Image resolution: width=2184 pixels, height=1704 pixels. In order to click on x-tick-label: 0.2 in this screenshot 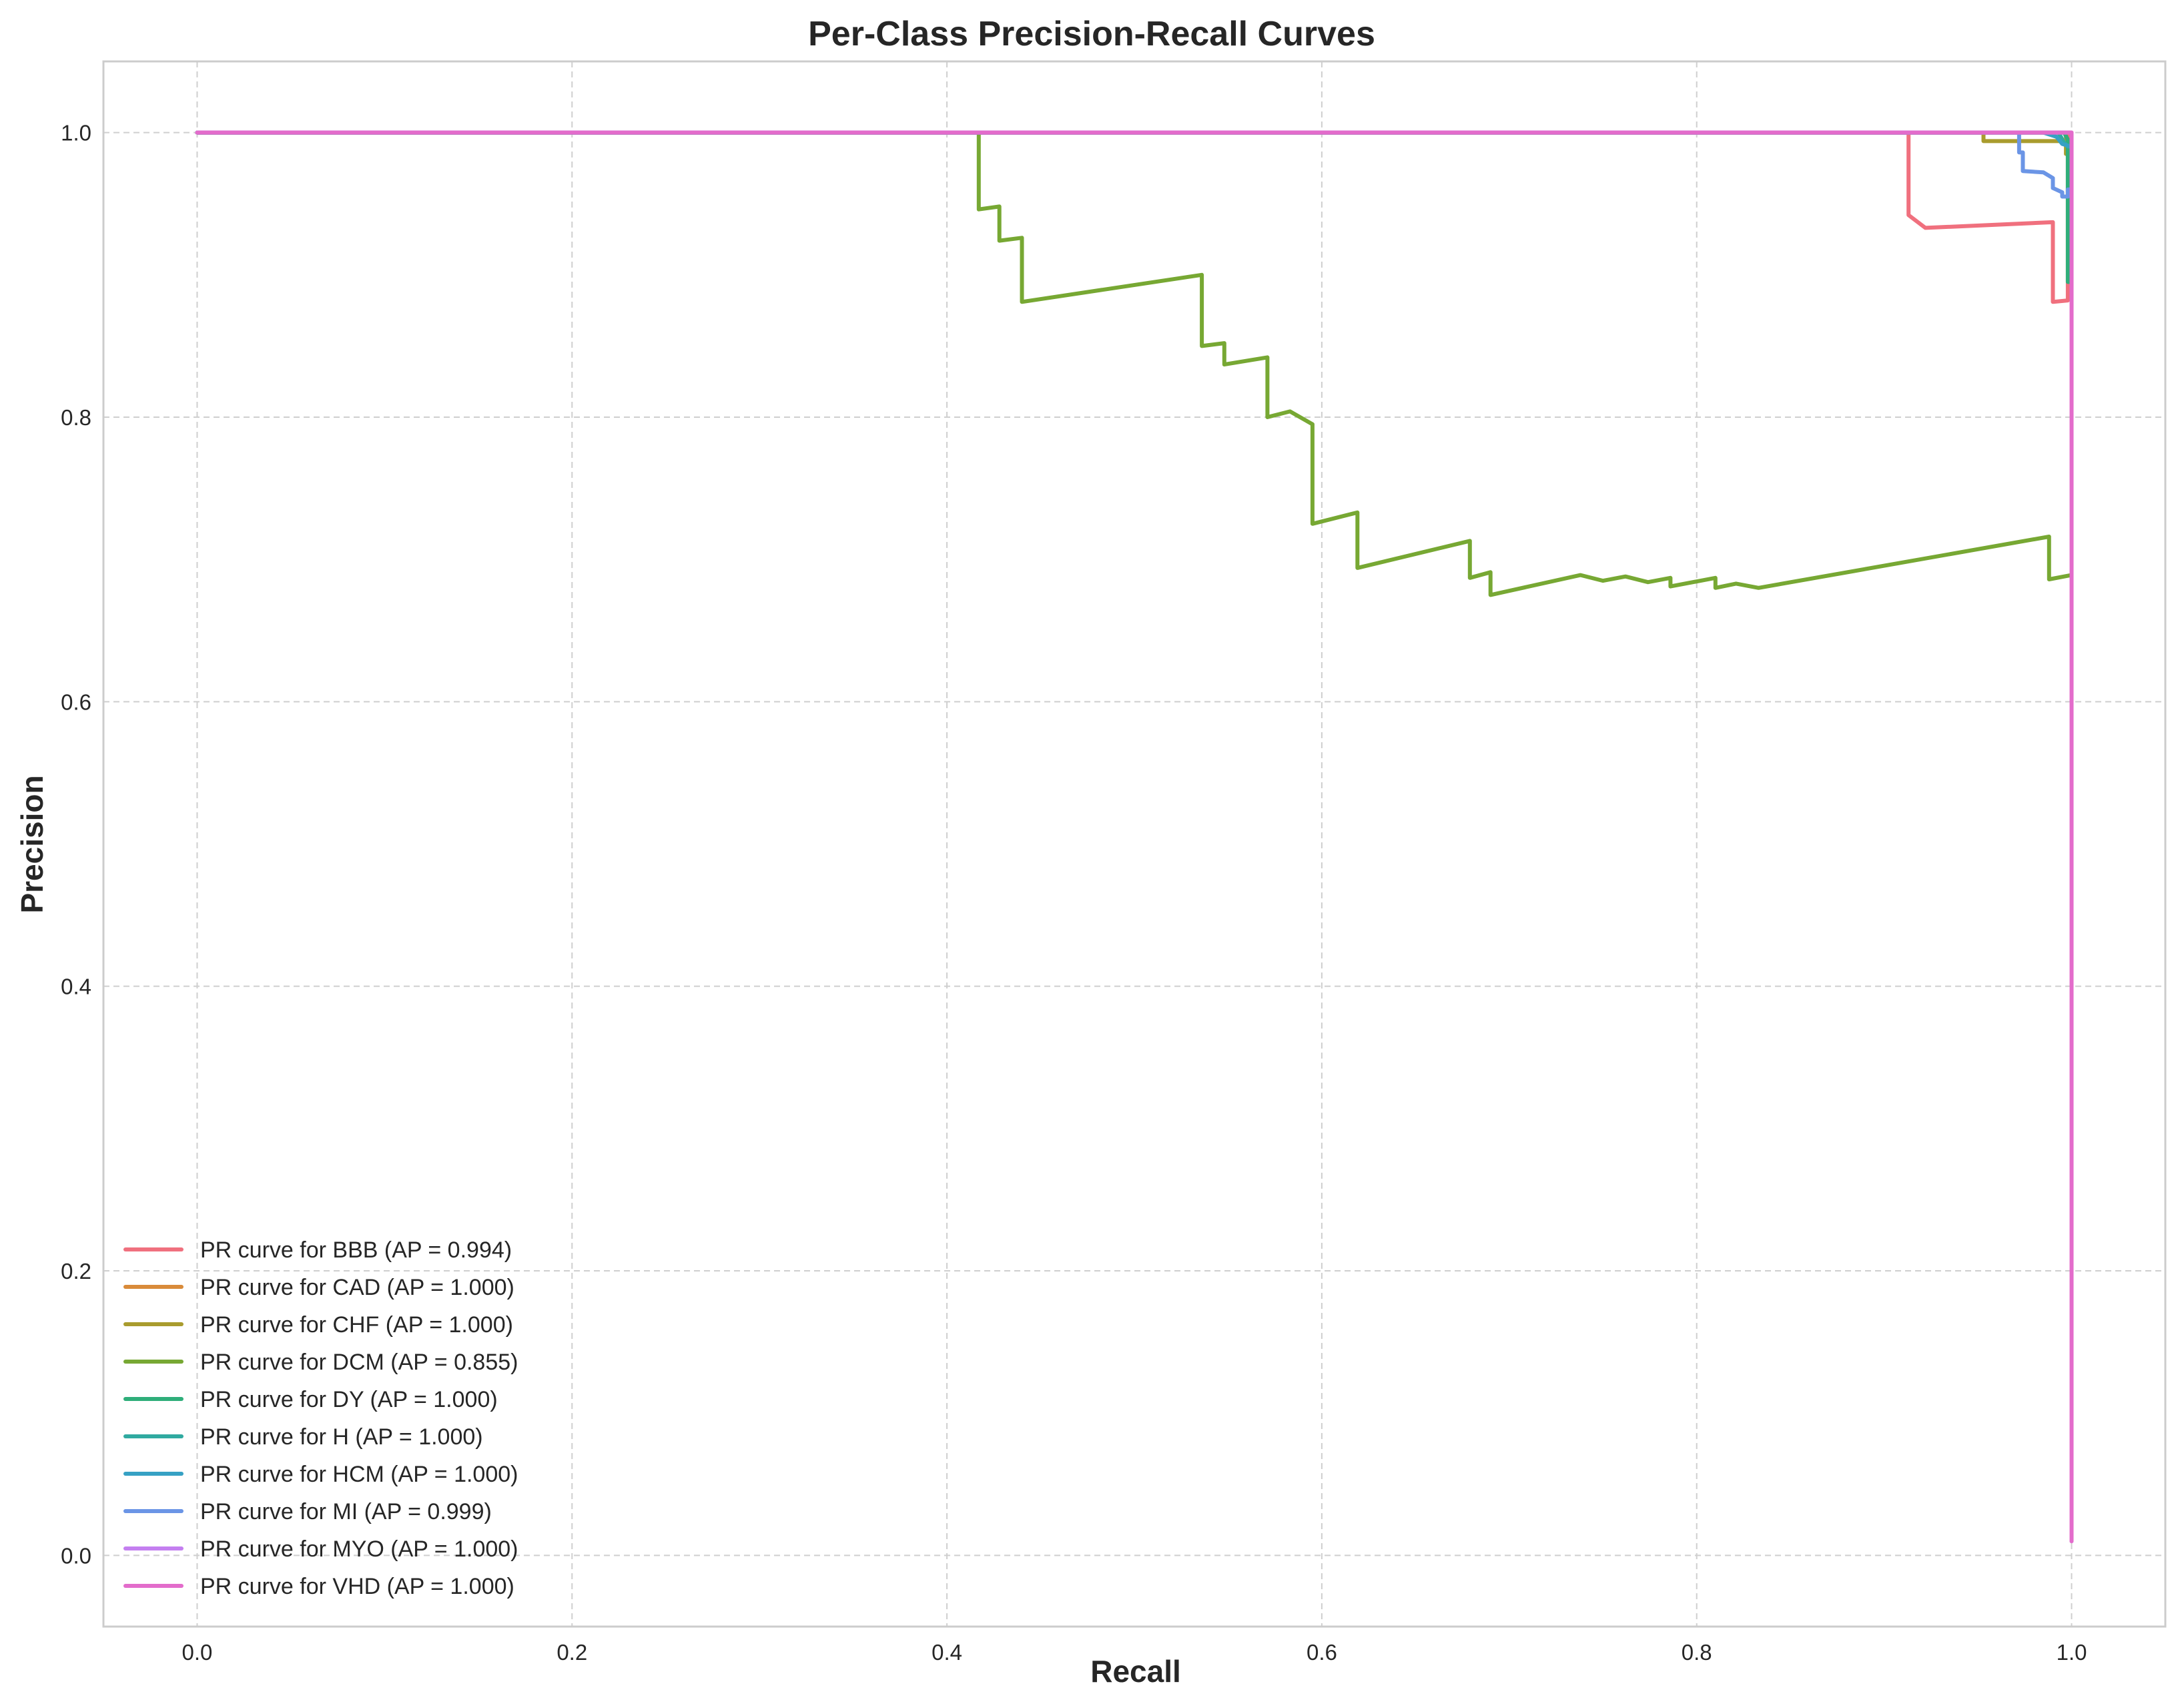, I will do `click(572, 1652)`.